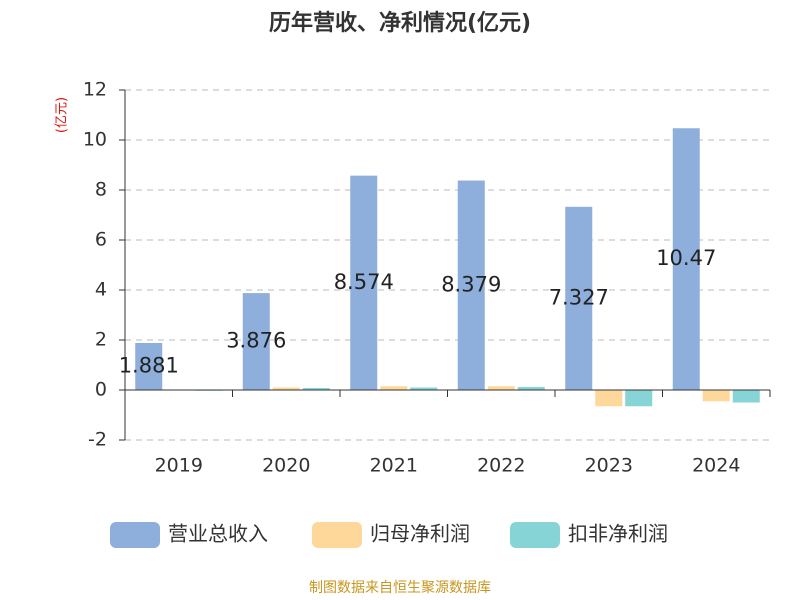 The width and height of the screenshot is (800, 600). I want to click on y-tick-label: -2, so click(97, 440).